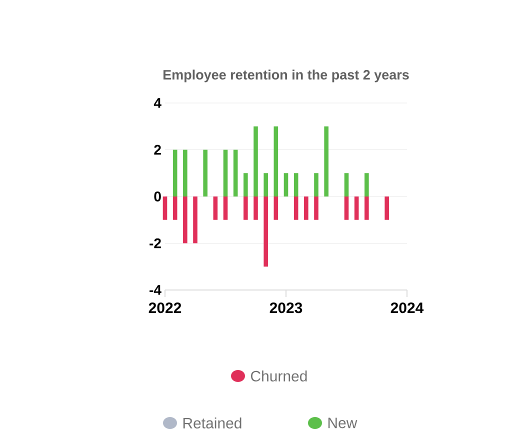  Describe the element at coordinates (157, 149) in the screenshot. I see `y-tick-label: 2` at that location.